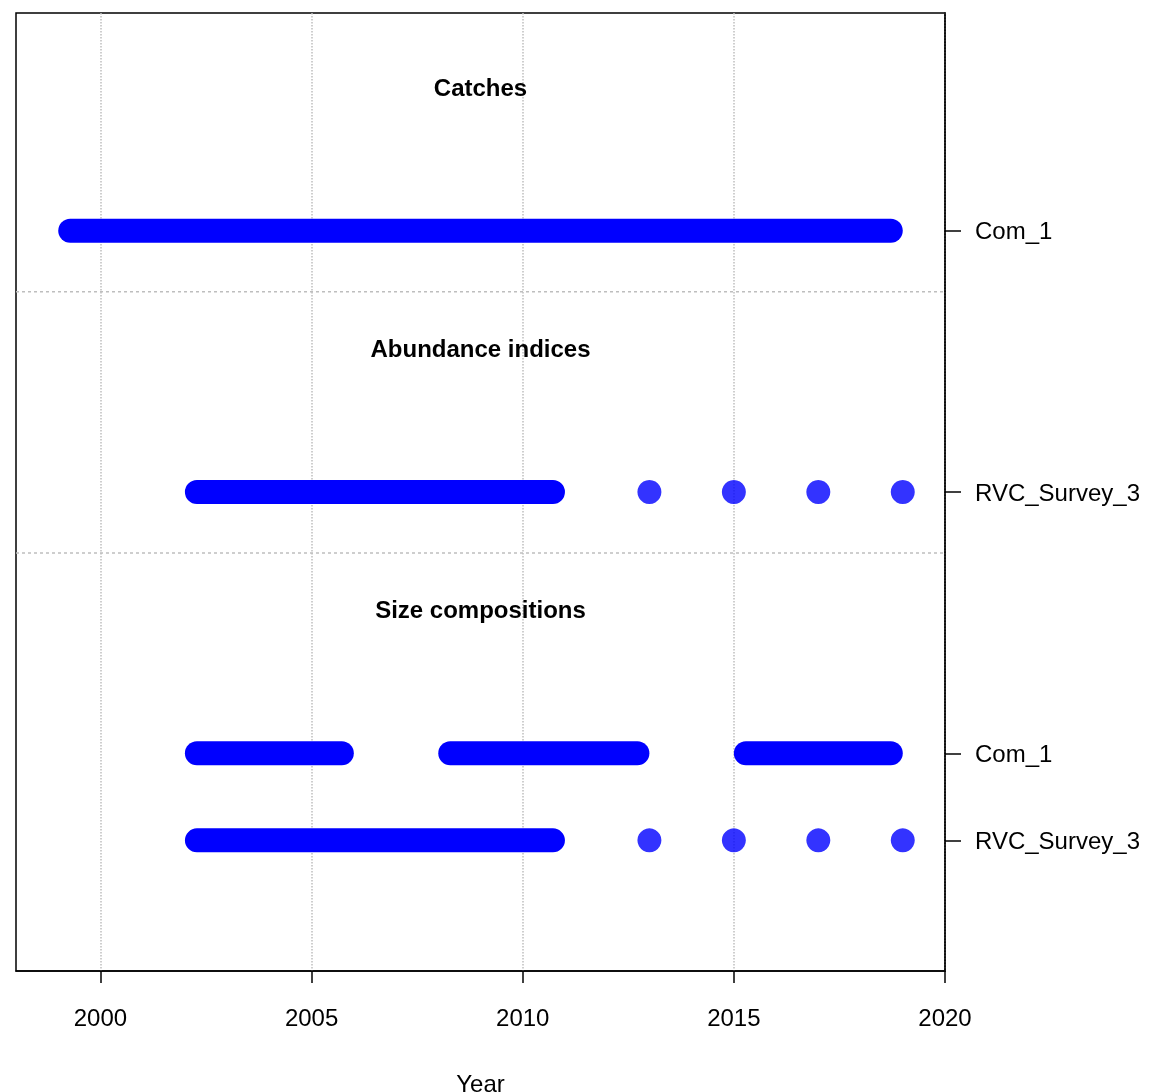  Describe the element at coordinates (100, 1017) in the screenshot. I see `x-tick-label: 2000` at that location.